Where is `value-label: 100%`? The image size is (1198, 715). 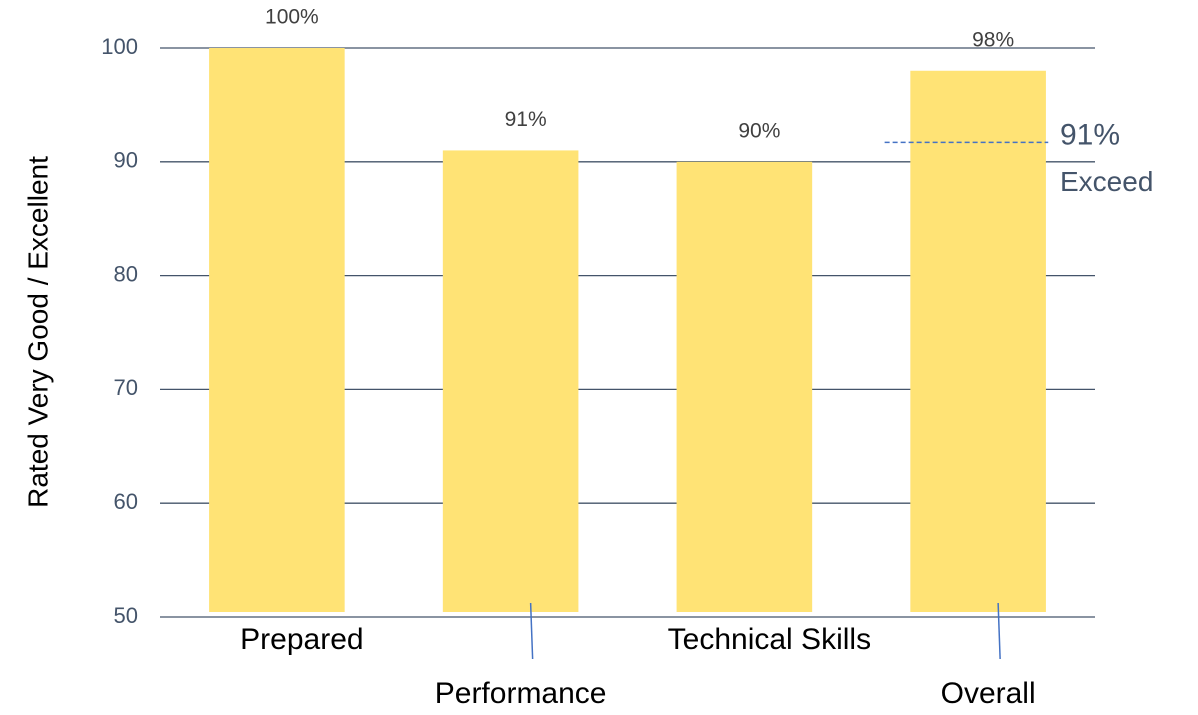
value-label: 100% is located at coordinates (292, 17).